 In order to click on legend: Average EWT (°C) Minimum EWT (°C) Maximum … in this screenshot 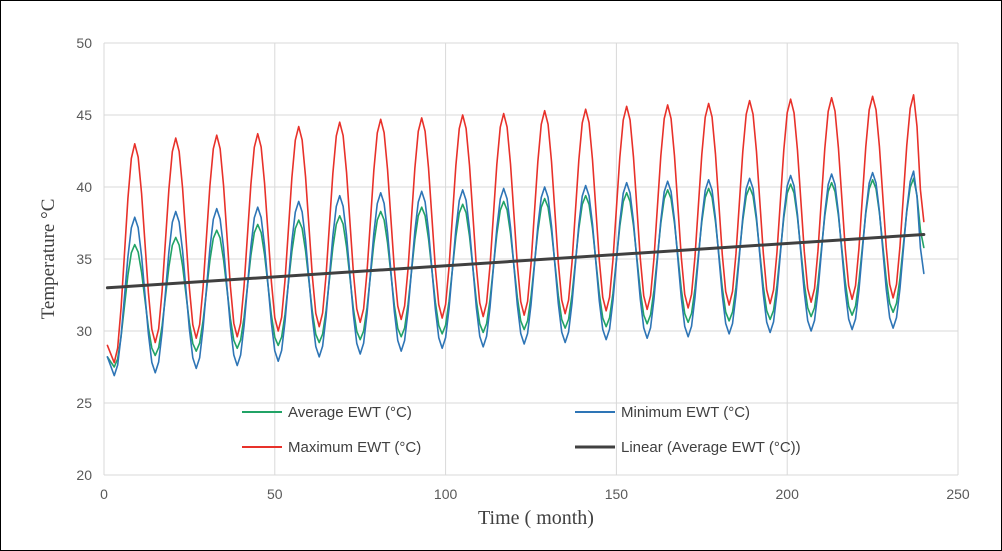, I will do `click(521, 430)`.